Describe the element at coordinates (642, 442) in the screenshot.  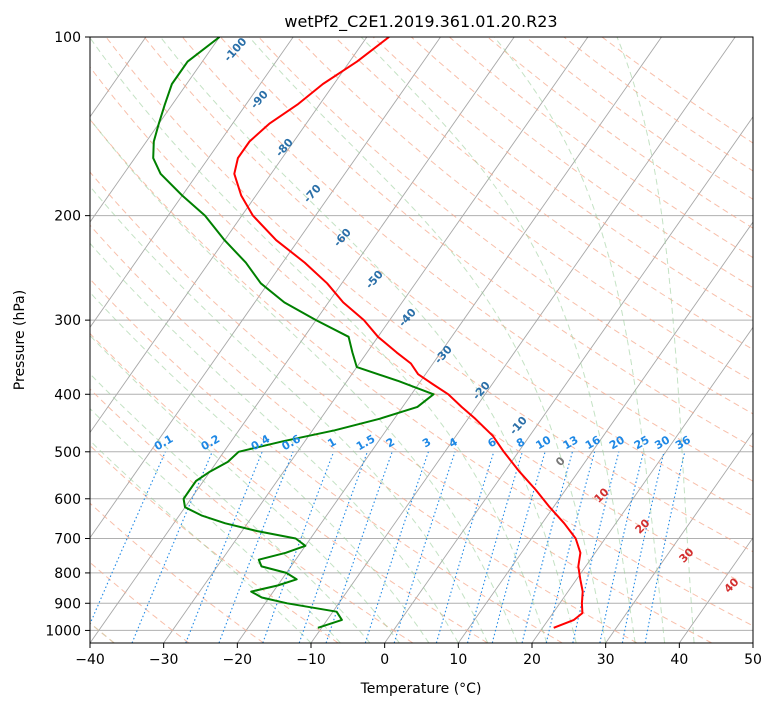
I see `mixing-ratio-label: 25` at that location.